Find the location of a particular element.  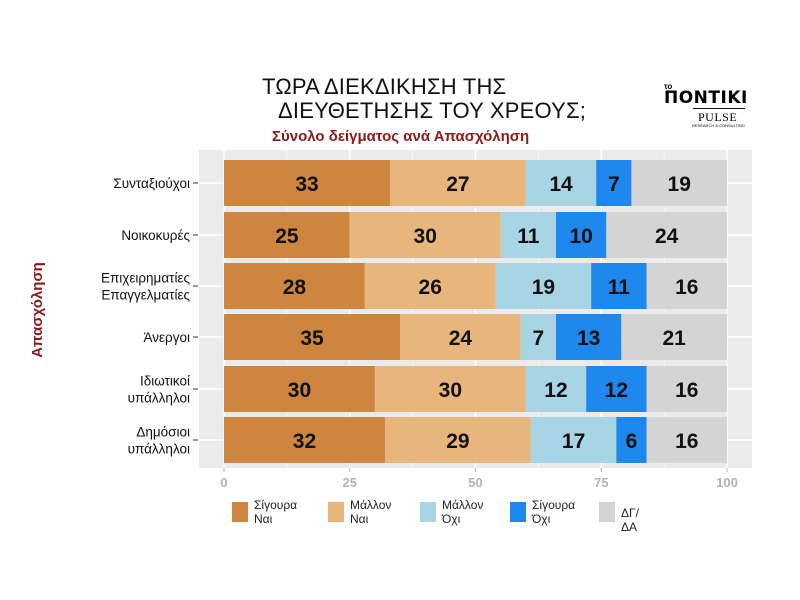

pontiki-pulse-logo: το ΠΟΝΤΙΚΙ PULSE RESEARCH & CONSULTING is located at coordinates (709, 105).